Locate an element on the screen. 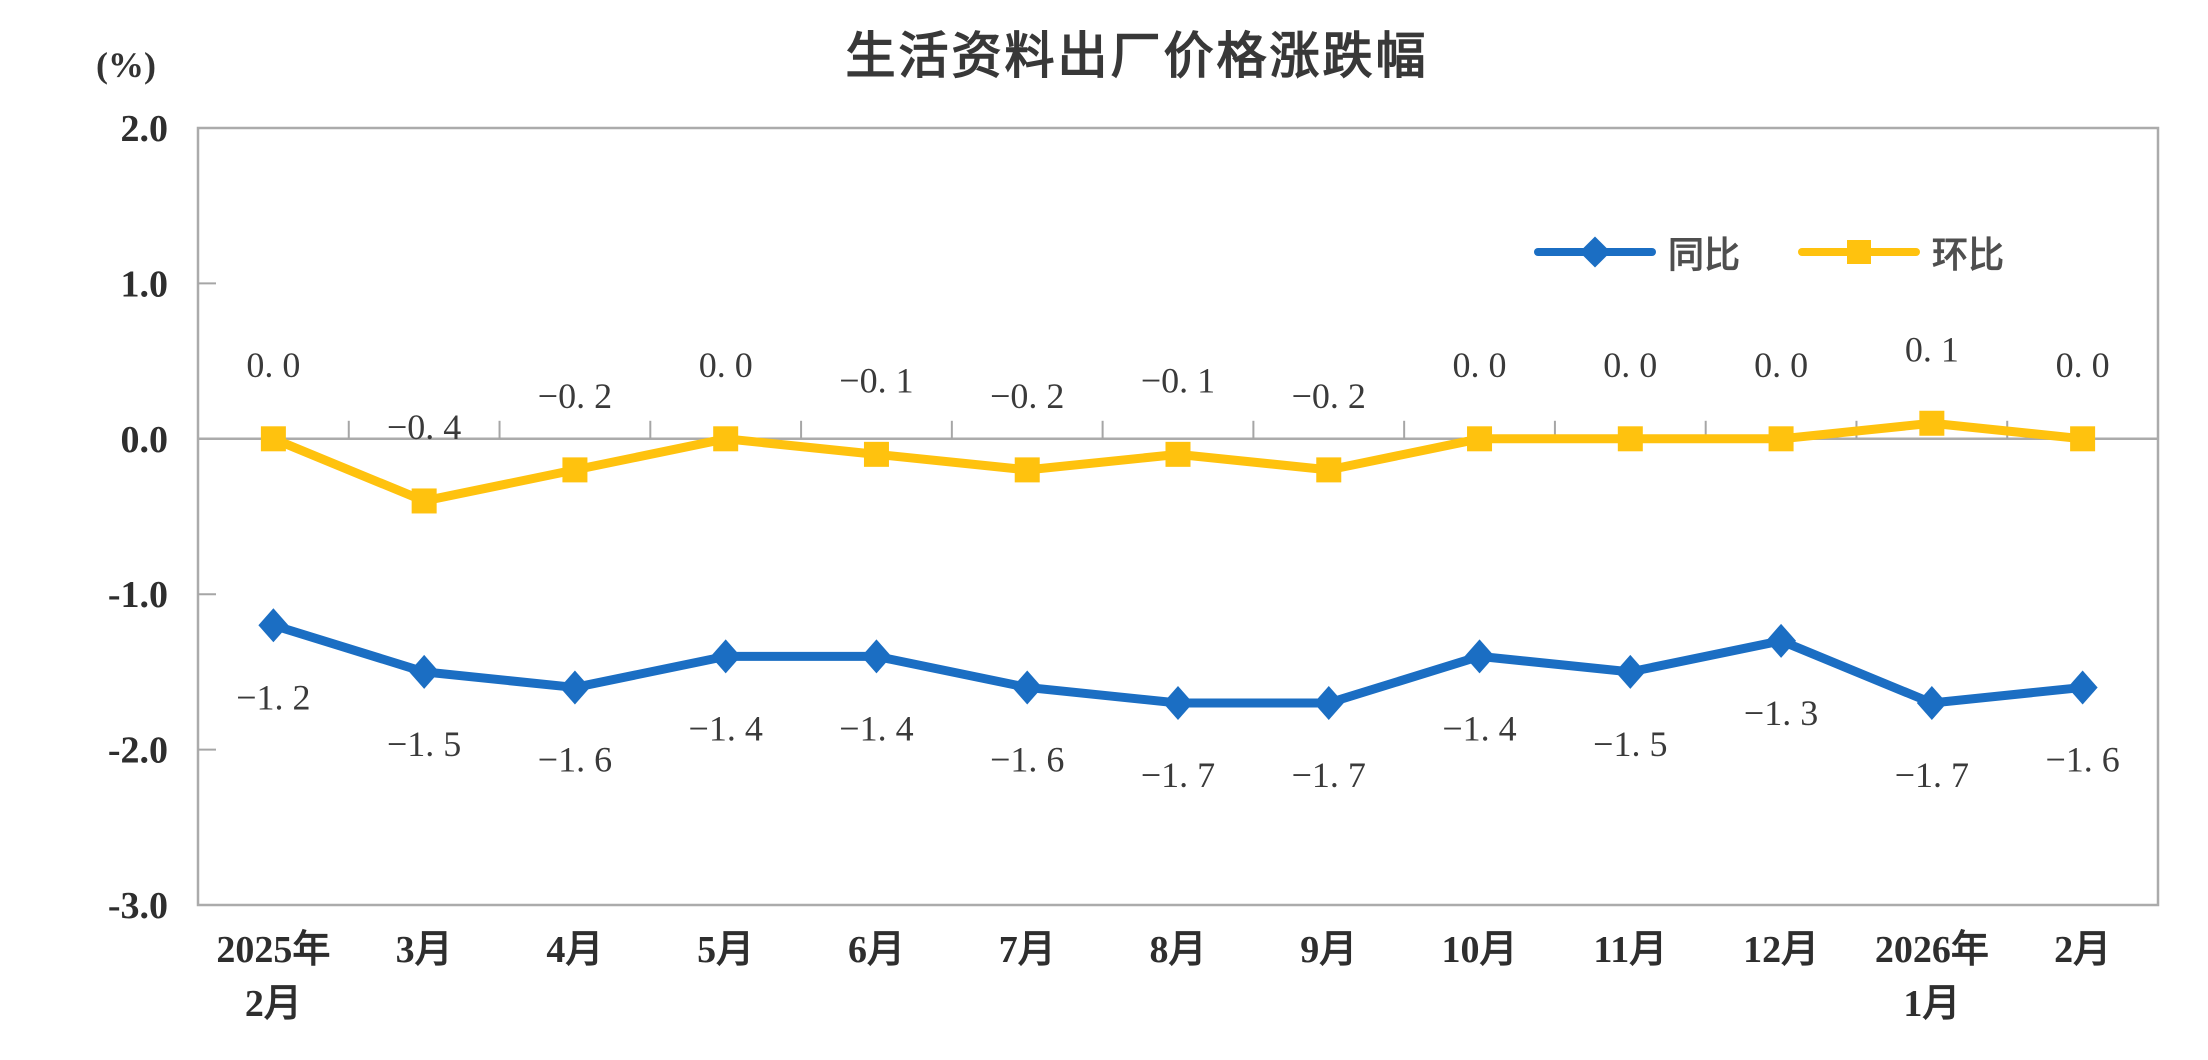  chart-title: 生活资料出厂价格涨跌幅 is located at coordinates (1137, 56).